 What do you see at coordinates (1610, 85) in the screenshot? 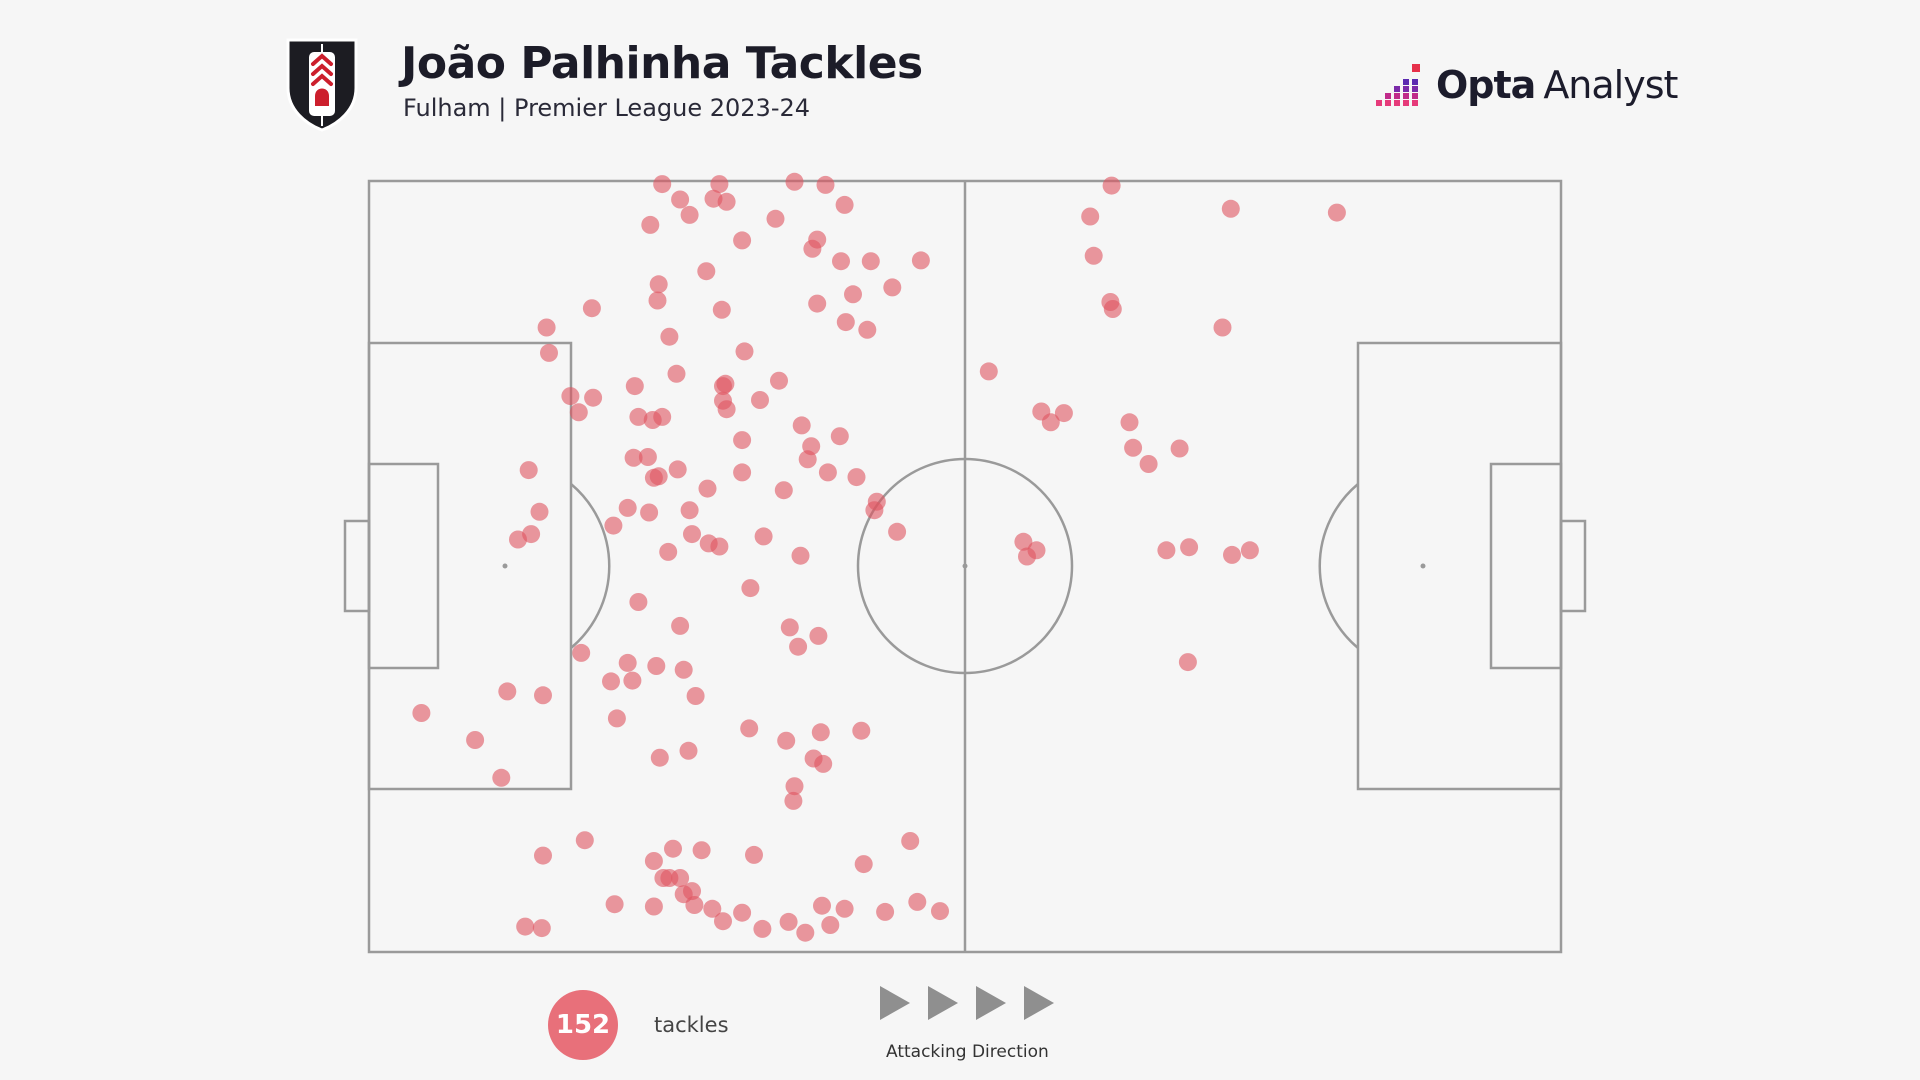
I see `brand-analyst: Analyst` at bounding box center [1610, 85].